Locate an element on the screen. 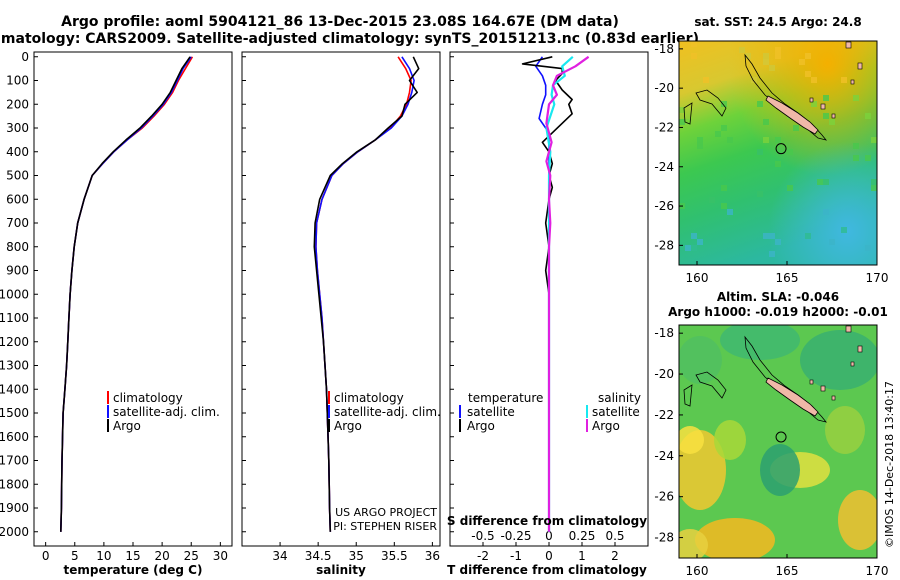 The height and width of the screenshot is (580, 900). depth-tick-label: 1200 is located at coordinates (14, 342).